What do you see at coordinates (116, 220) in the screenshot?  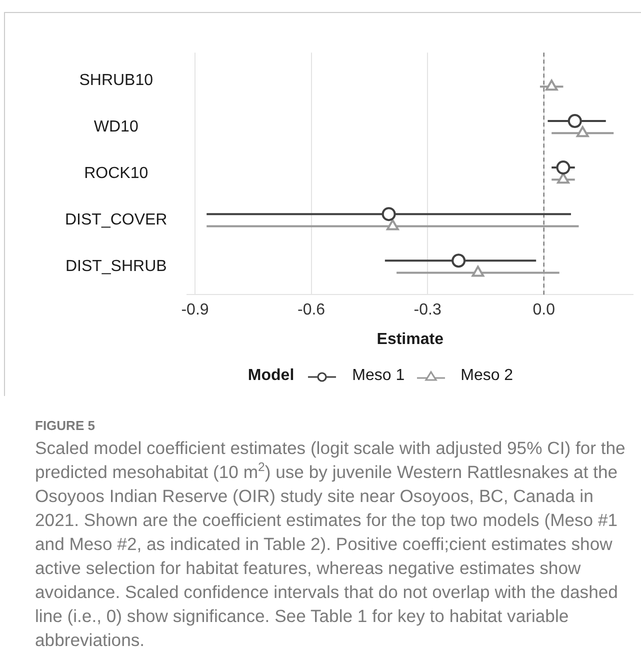 I see `y-tick-label: DIST_COVER` at bounding box center [116, 220].